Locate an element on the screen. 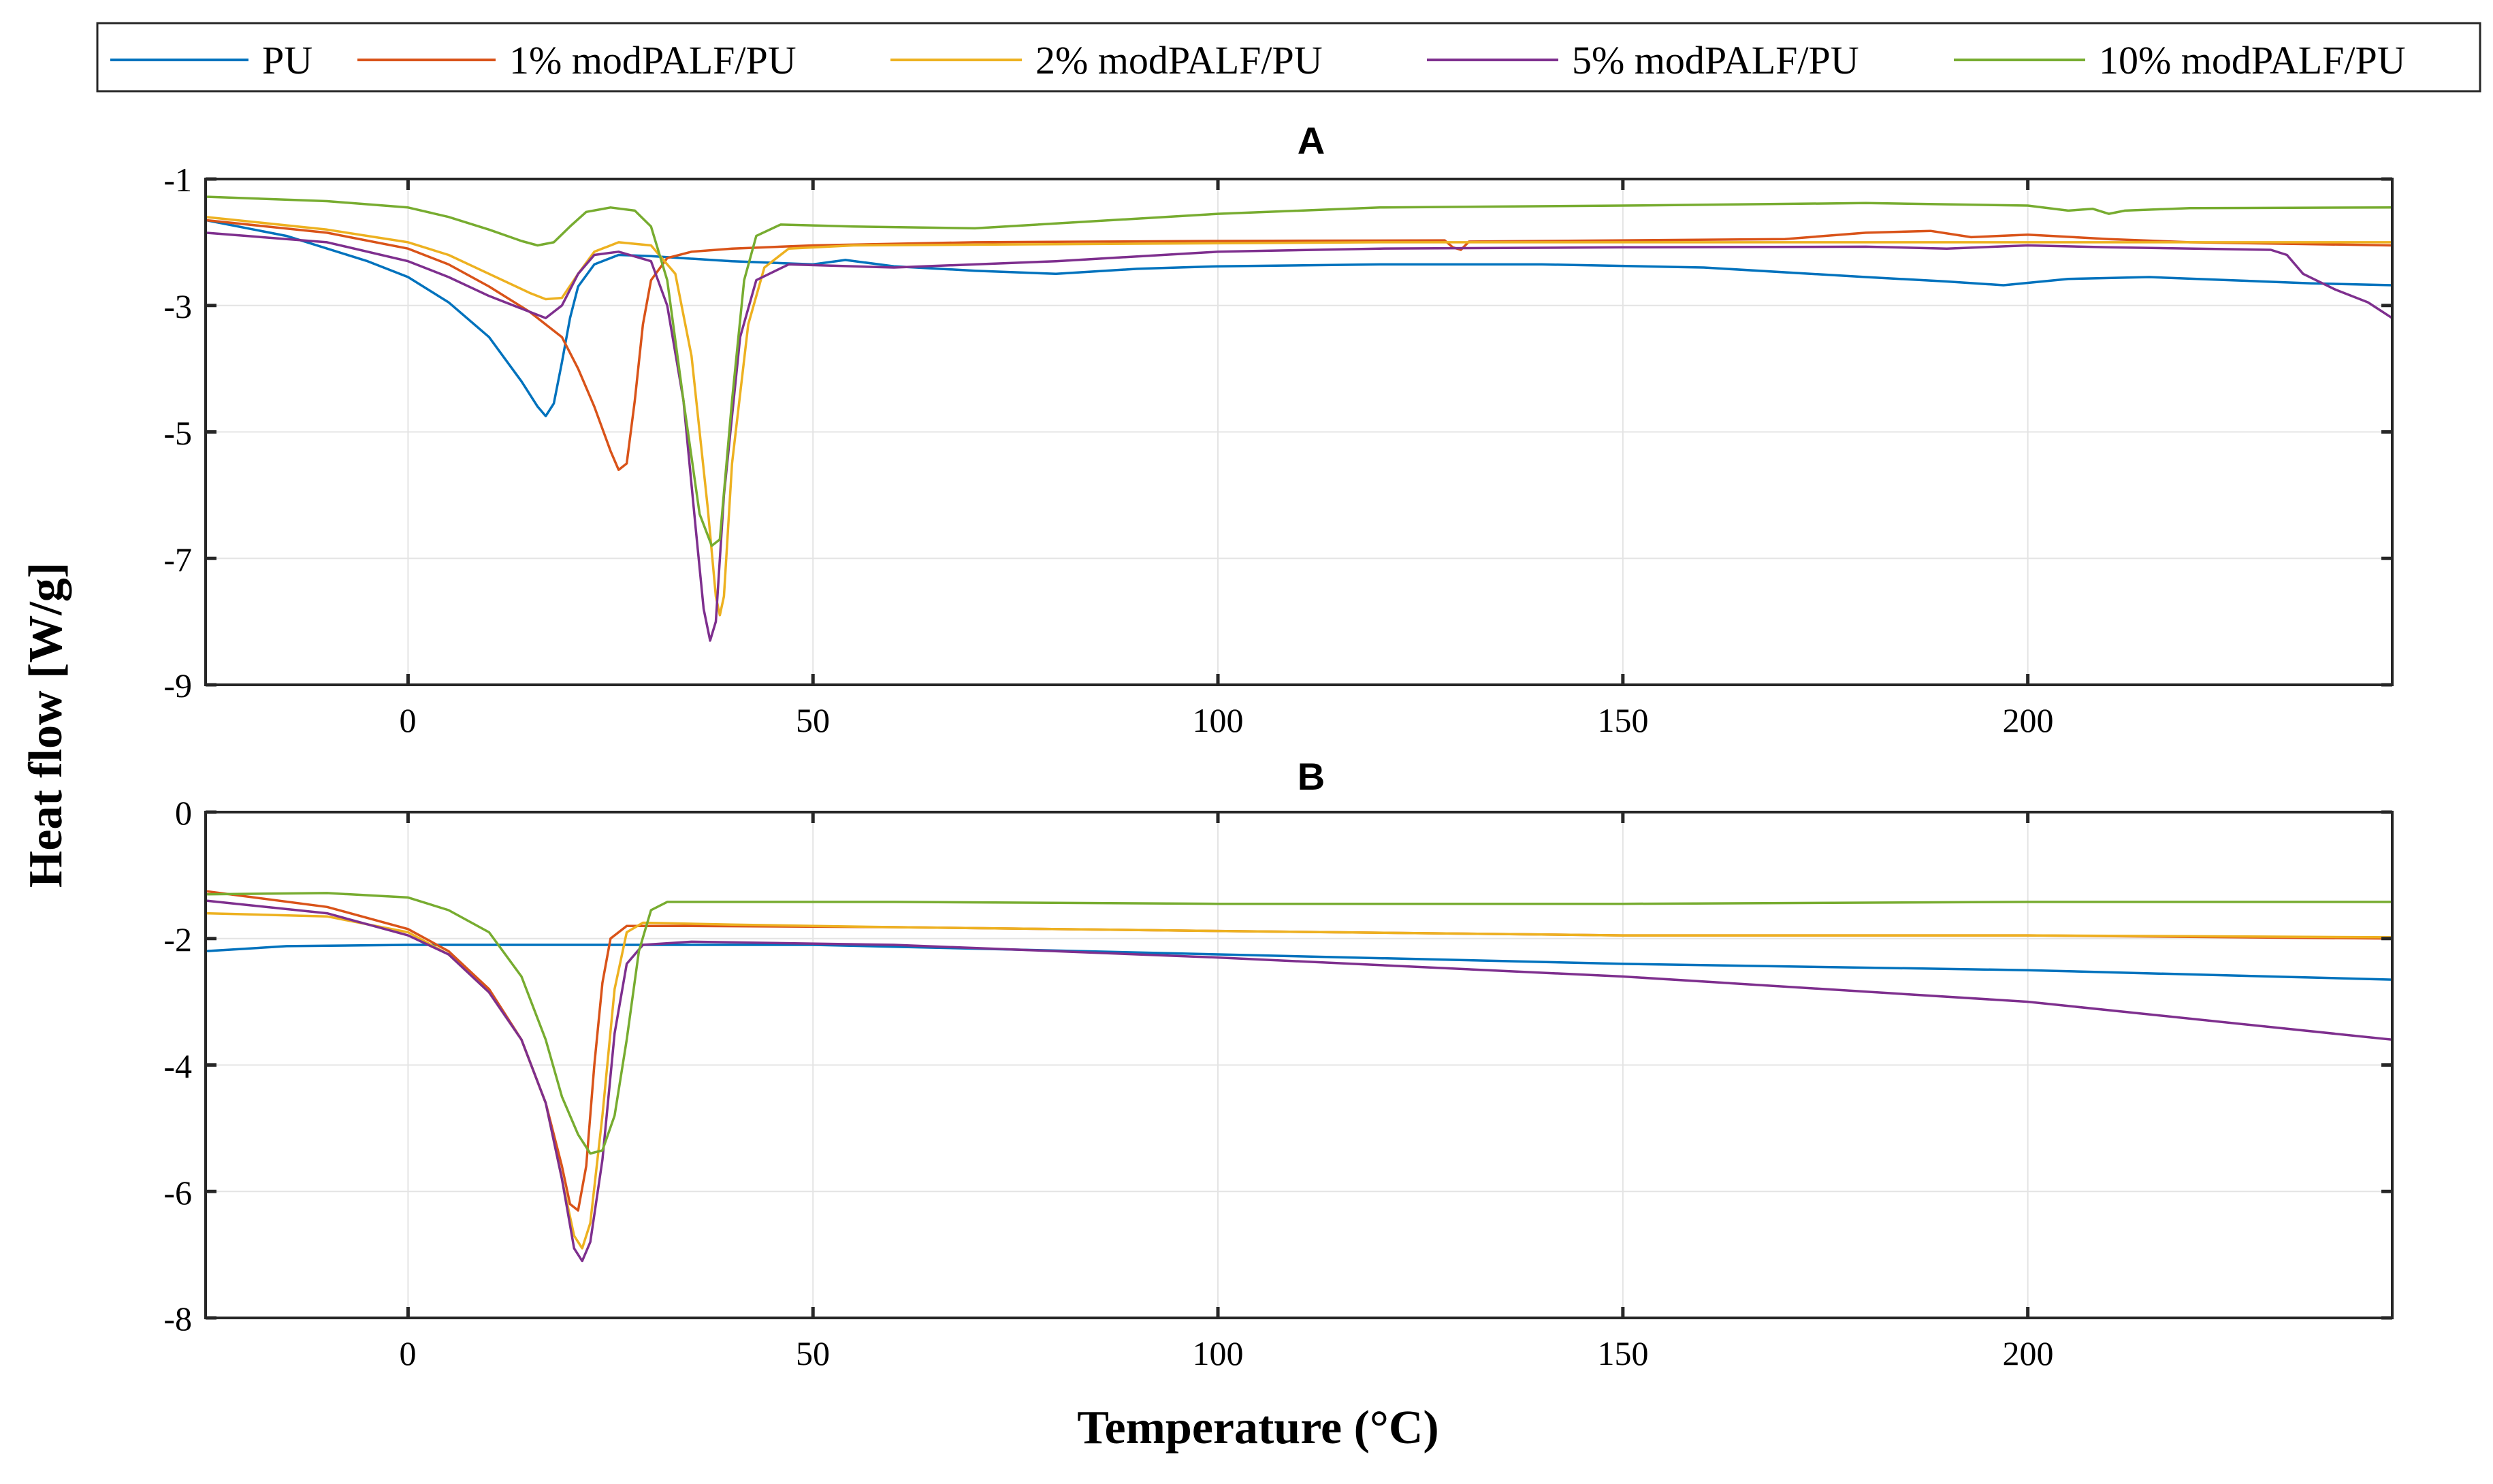  legend-box is located at coordinates (1288, 57).